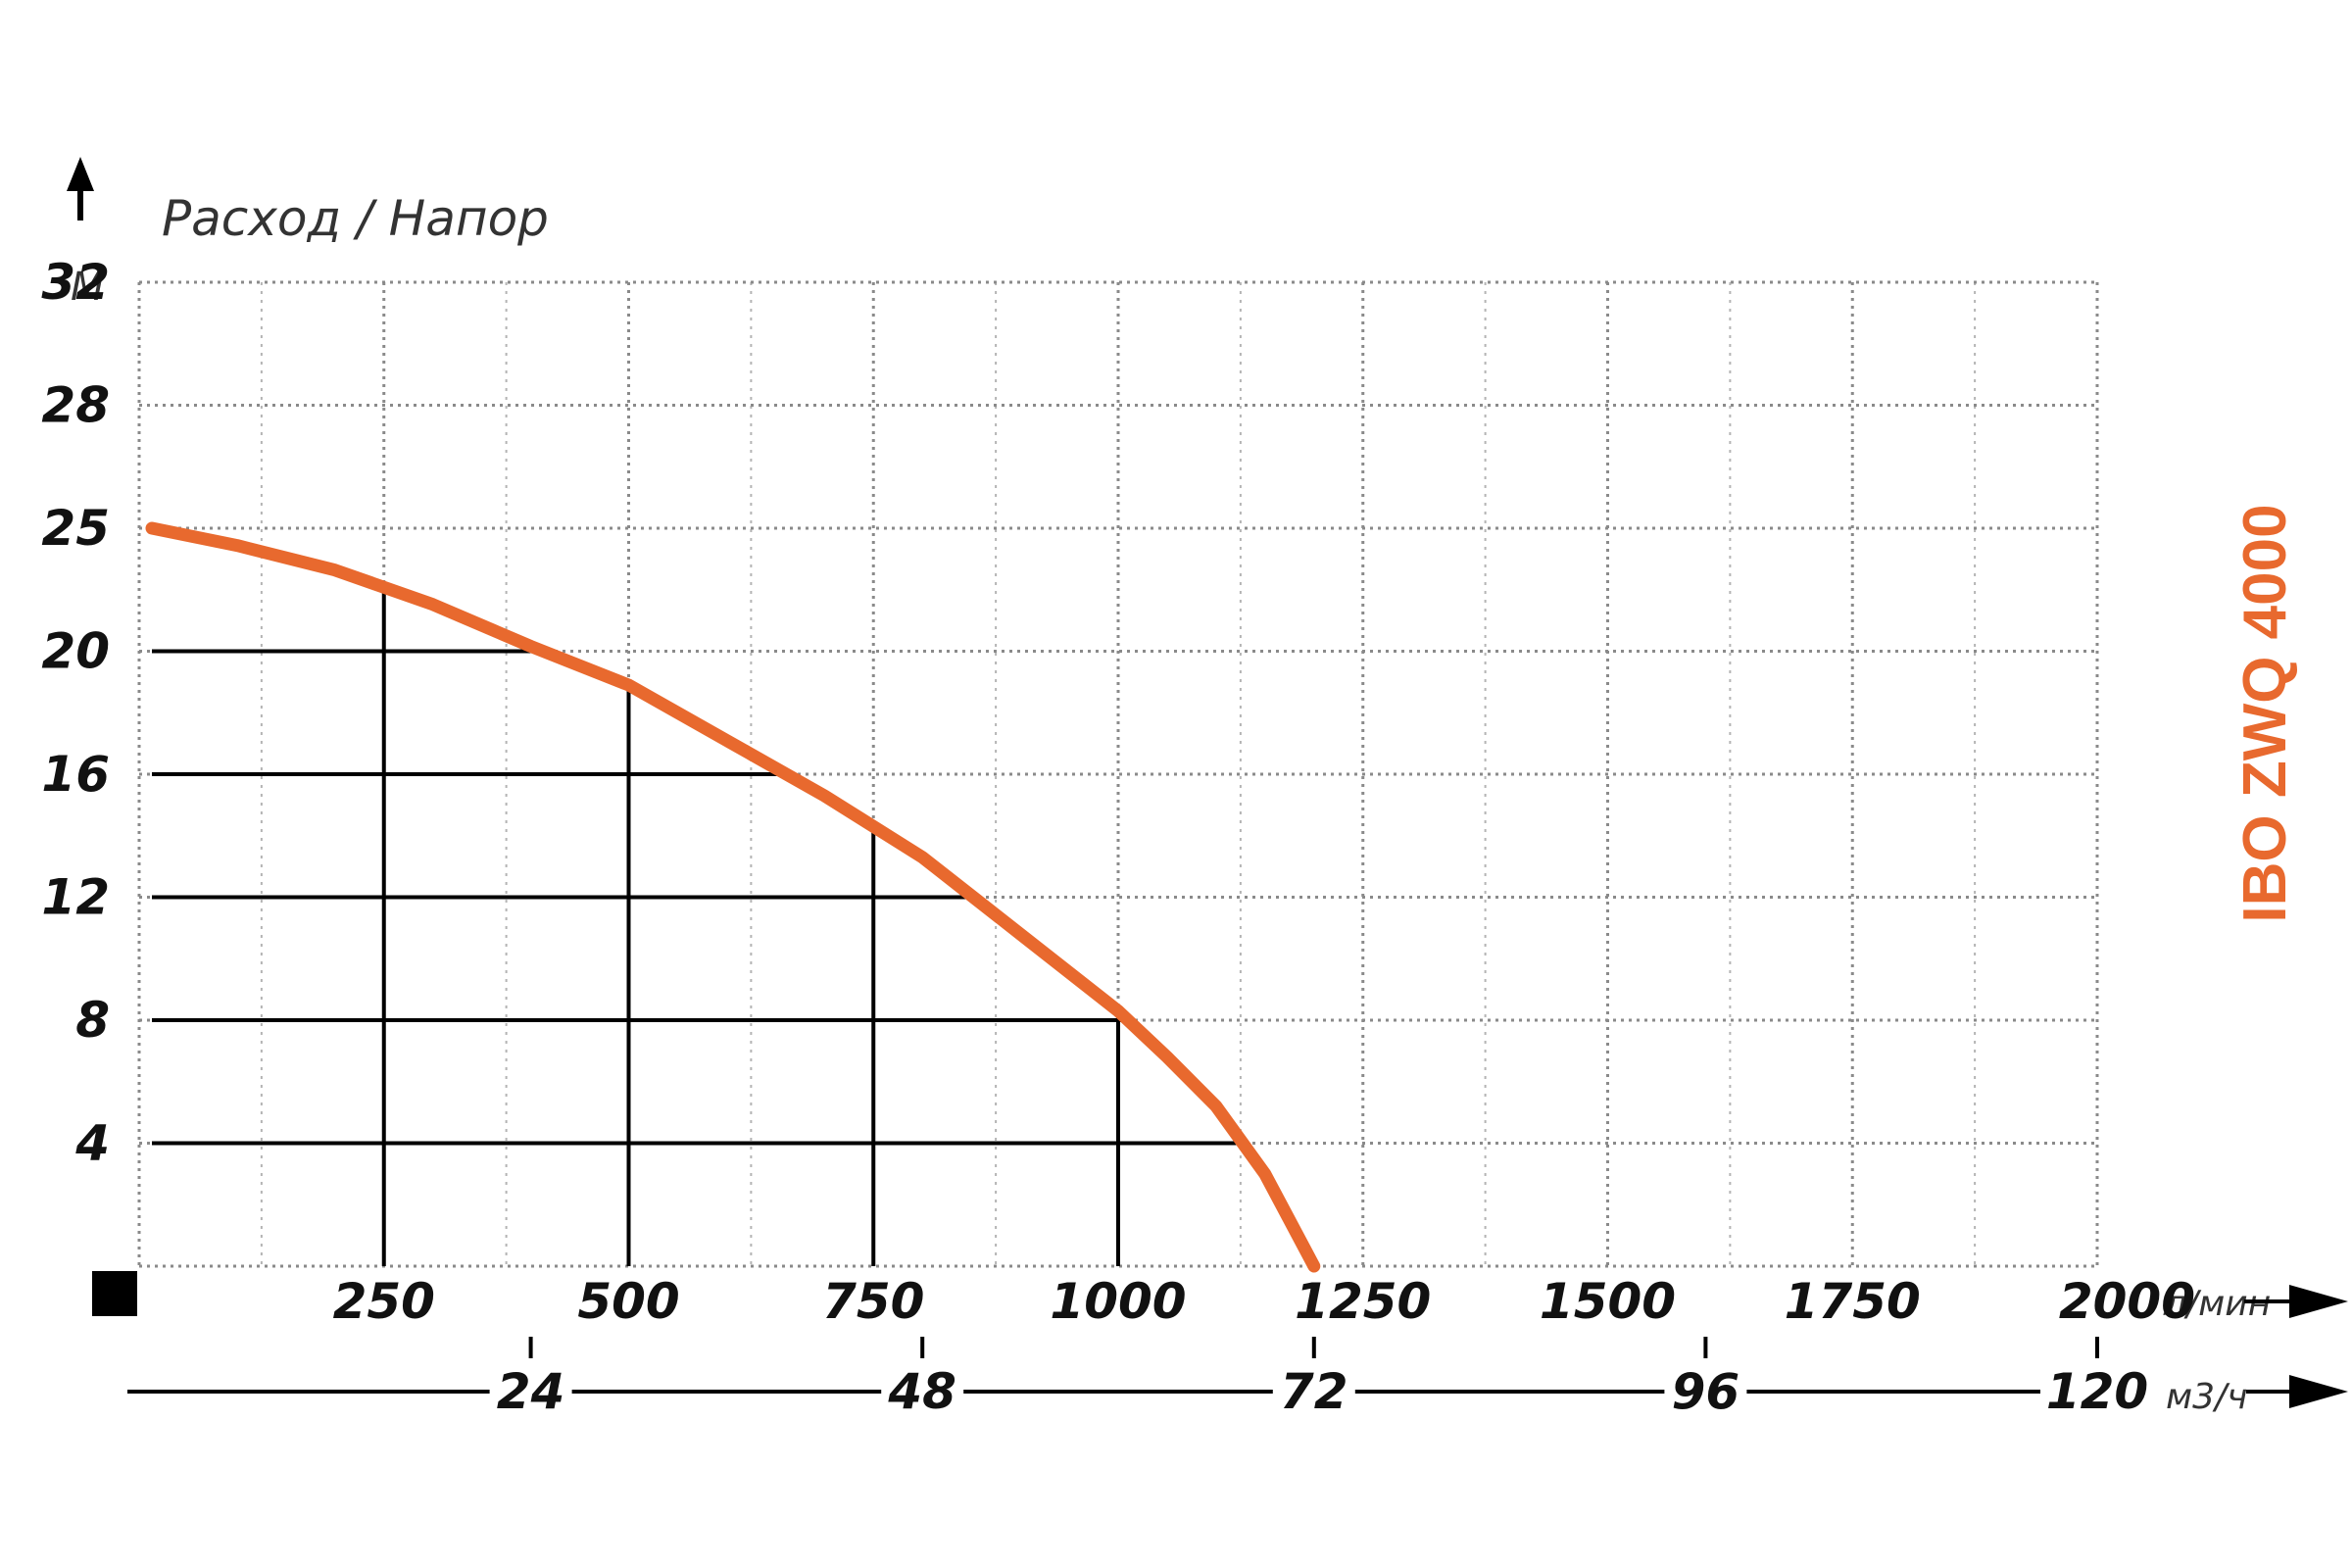  What do you see at coordinates (75, 774) in the screenshot?
I see `y-tick-label: 16` at bounding box center [75, 774].